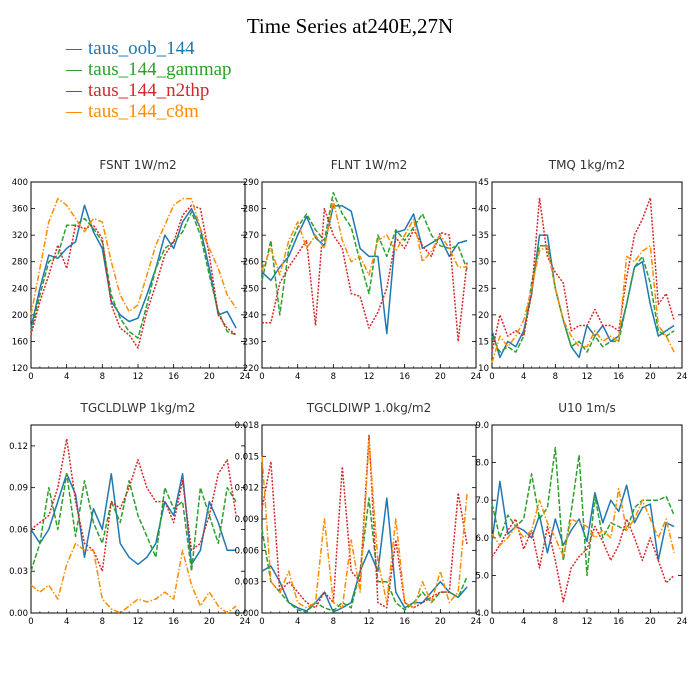 This screenshot has width=700, height=700. Describe the element at coordinates (483, 289) in the screenshot. I see `y-tick-label: 25` at that location.